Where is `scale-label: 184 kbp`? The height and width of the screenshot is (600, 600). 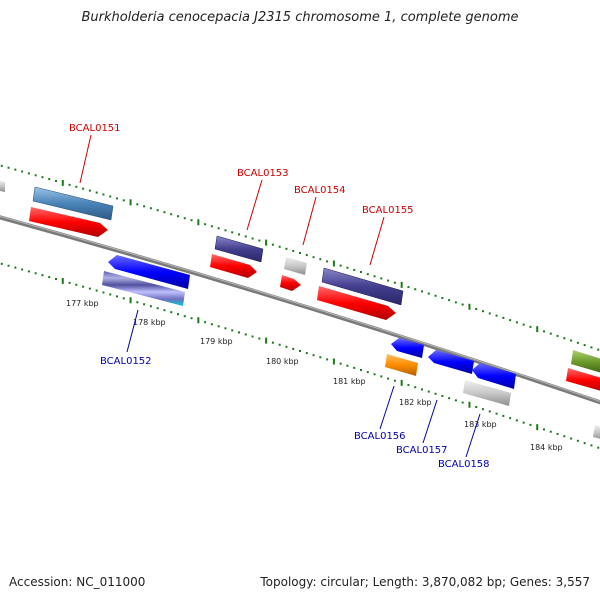
scale-label: 184 kbp is located at coordinates (546, 447).